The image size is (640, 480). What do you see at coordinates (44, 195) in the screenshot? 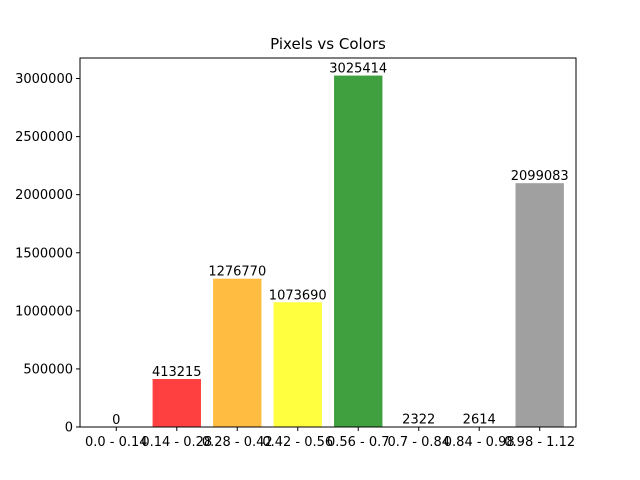
I see `y-tick-label-4: 2000000` at bounding box center [44, 195].